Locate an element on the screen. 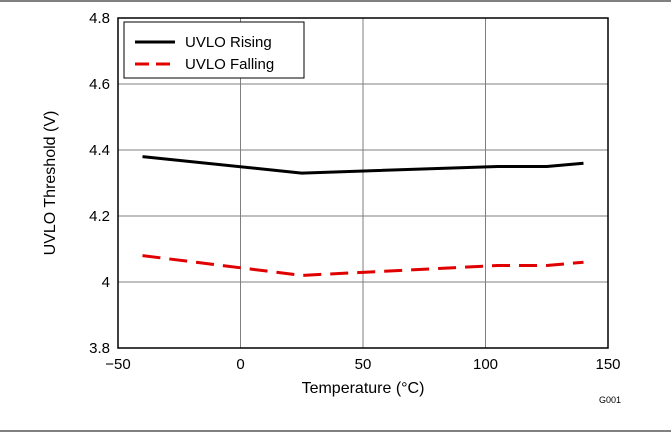 The width and height of the screenshot is (671, 433). y-tick-label: 4 is located at coordinates (106, 282).